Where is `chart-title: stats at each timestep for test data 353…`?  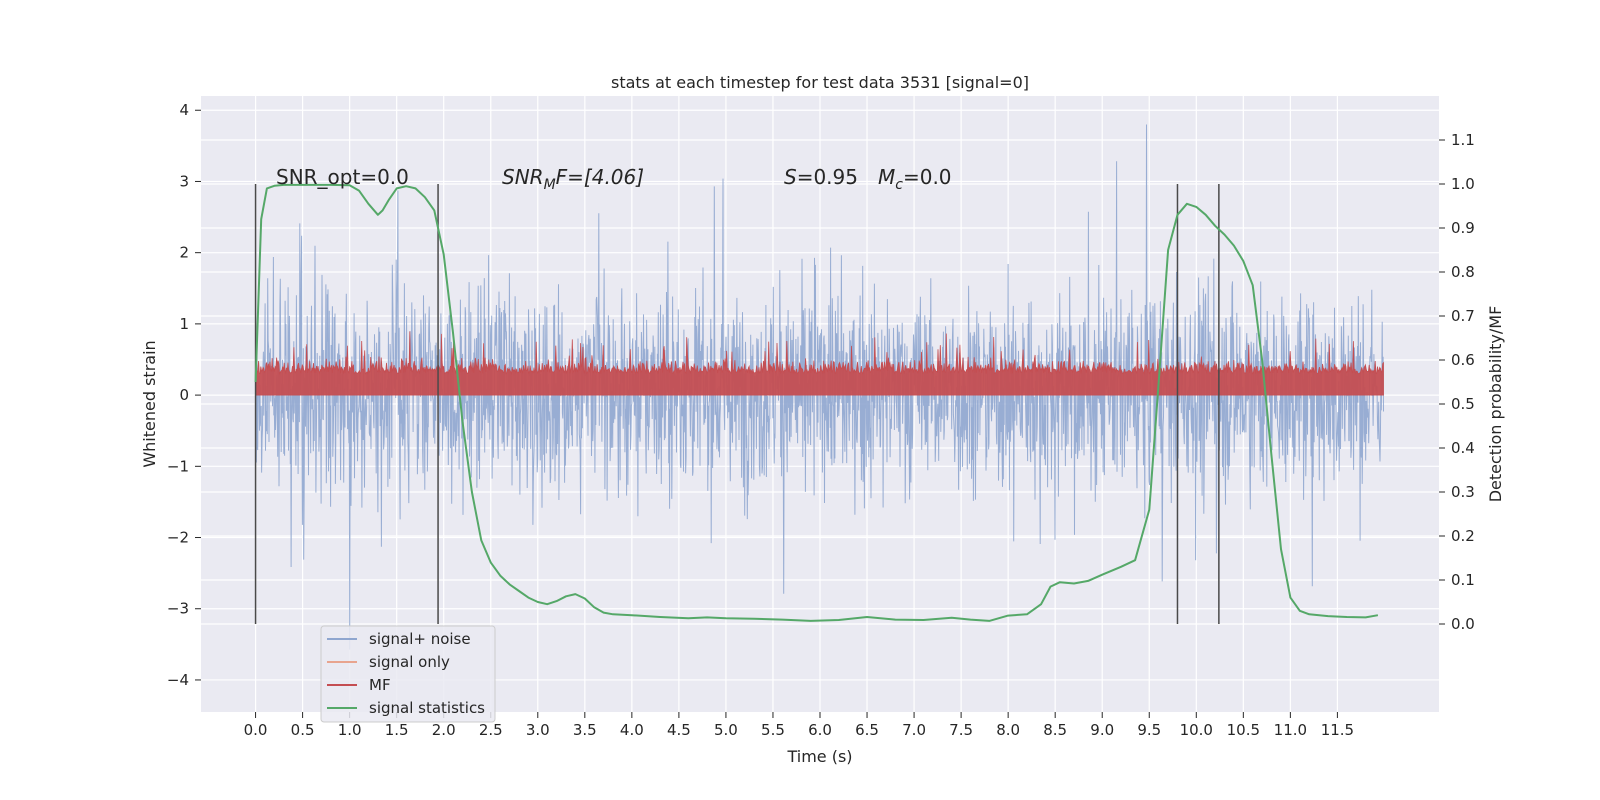
chart-title: stats at each timestep for test data 353… is located at coordinates (820, 82).